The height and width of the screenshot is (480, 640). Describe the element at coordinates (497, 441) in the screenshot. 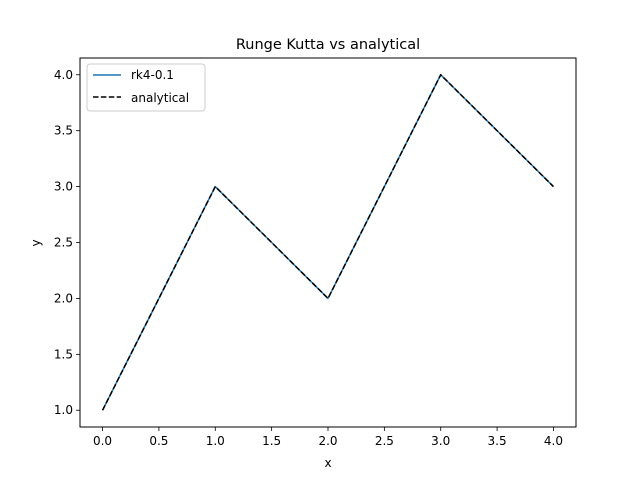

I see `x-tick-label: 3.5` at that location.